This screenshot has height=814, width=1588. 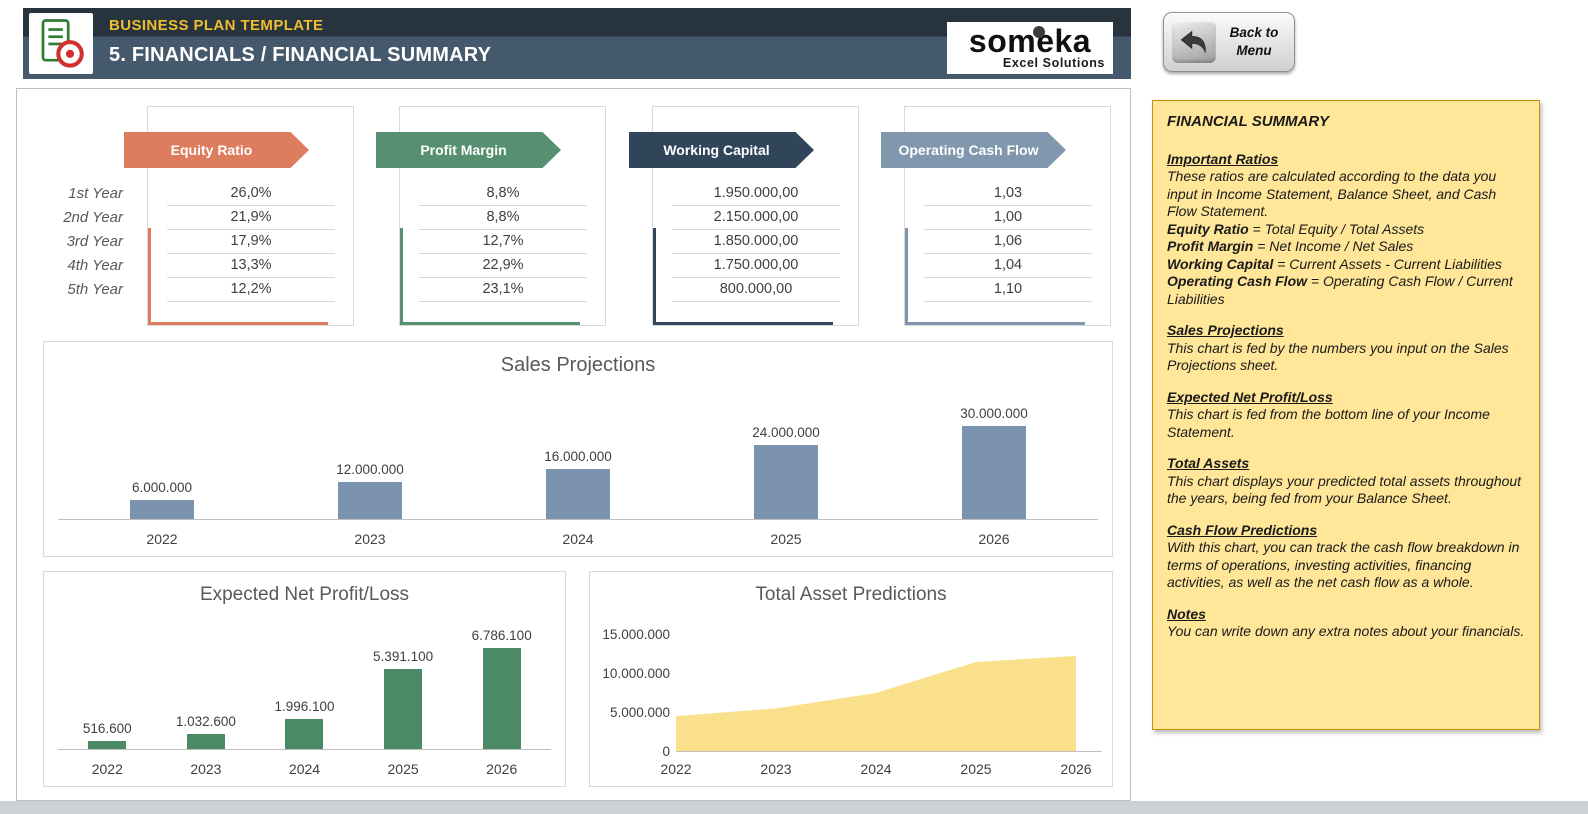 What do you see at coordinates (1208, 463) in the screenshot?
I see `section-header: Total Assets` at bounding box center [1208, 463].